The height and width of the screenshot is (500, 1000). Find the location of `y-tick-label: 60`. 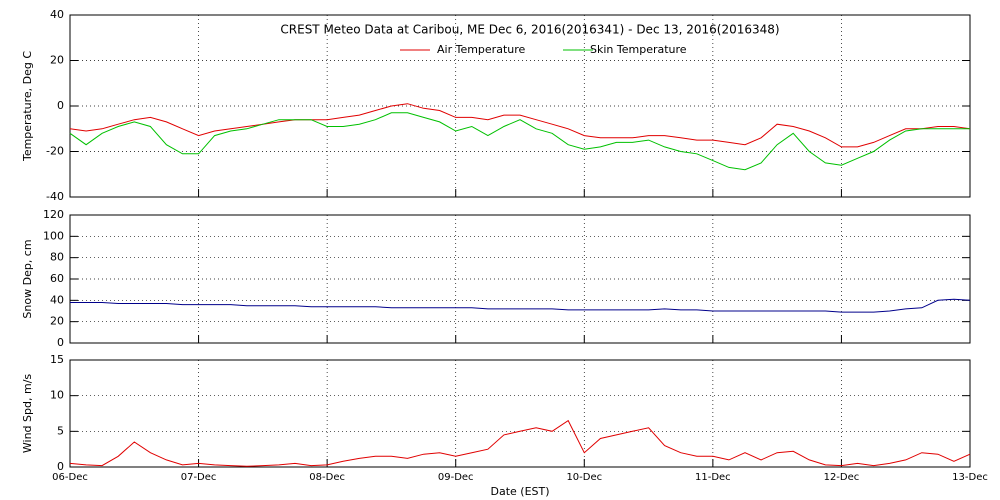

y-tick-label: 60 is located at coordinates (57, 278).